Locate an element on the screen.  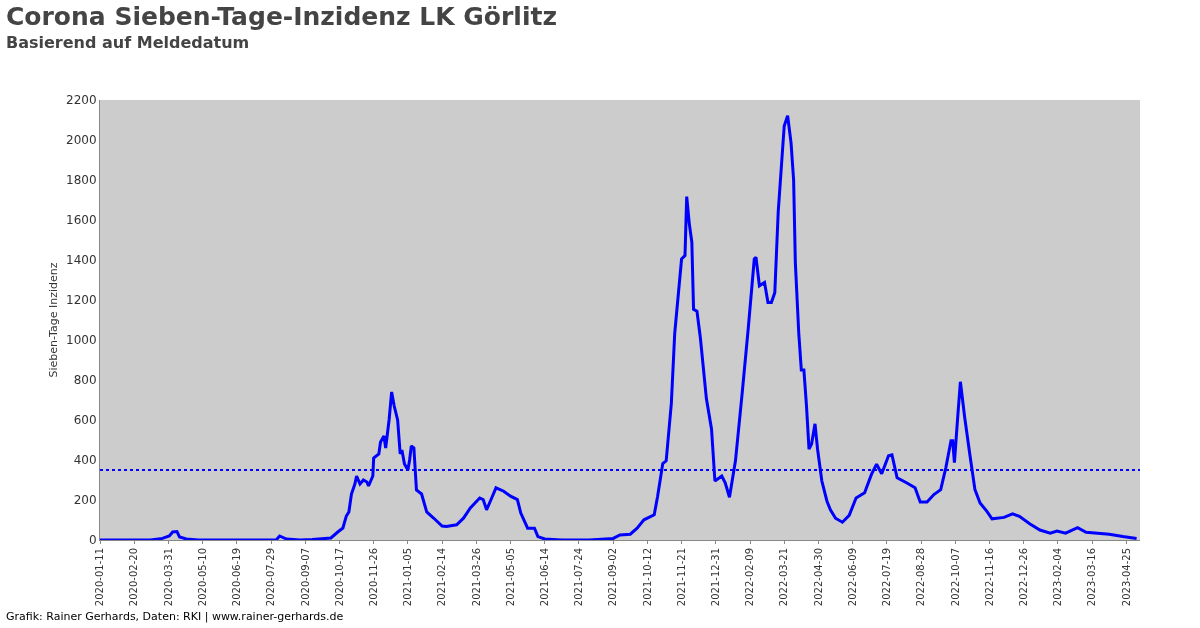
y-tick-label: 1200 is located at coordinates (81, 300).